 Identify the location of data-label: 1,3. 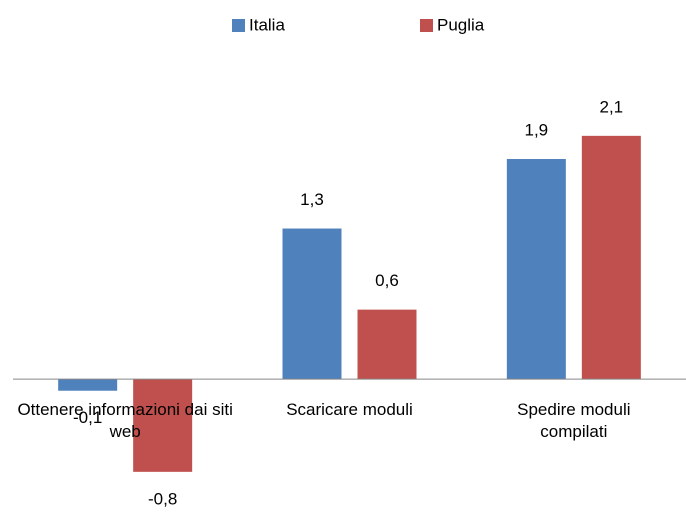
(312, 199).